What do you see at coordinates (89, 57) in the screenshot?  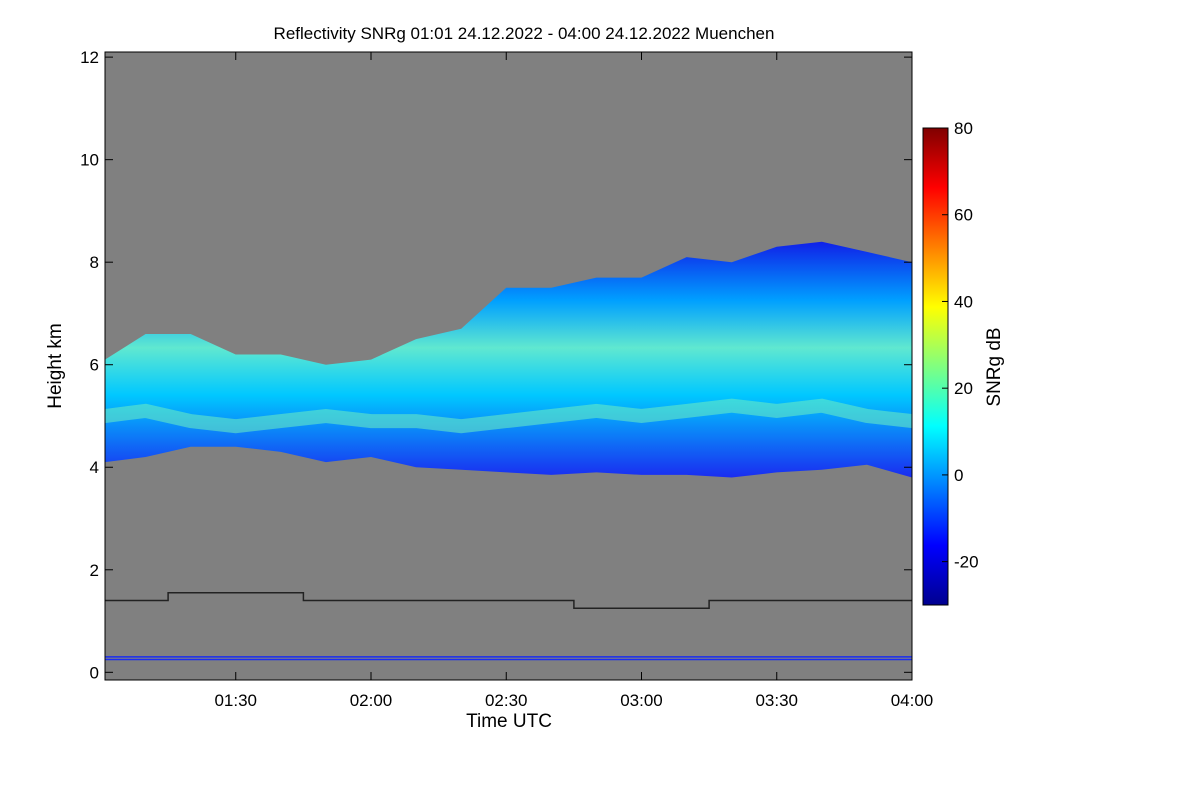 I see `y-tick-label: 12` at bounding box center [89, 57].